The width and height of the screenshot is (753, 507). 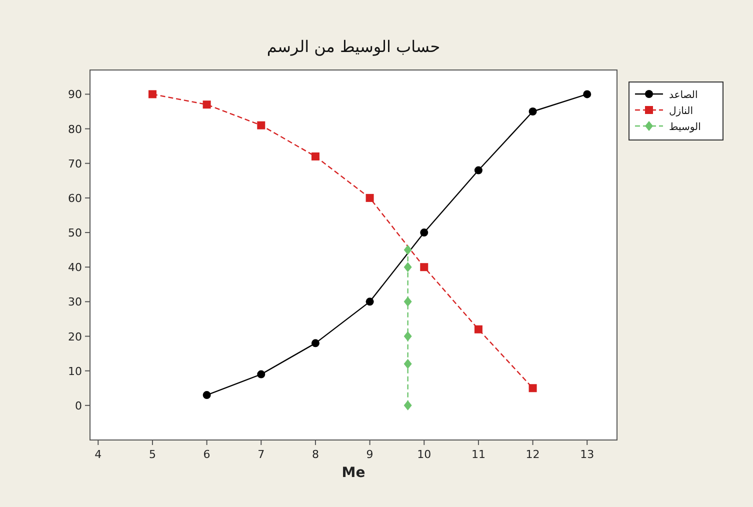 What do you see at coordinates (587, 454) in the screenshot?
I see `x-tick-label: 13` at bounding box center [587, 454].